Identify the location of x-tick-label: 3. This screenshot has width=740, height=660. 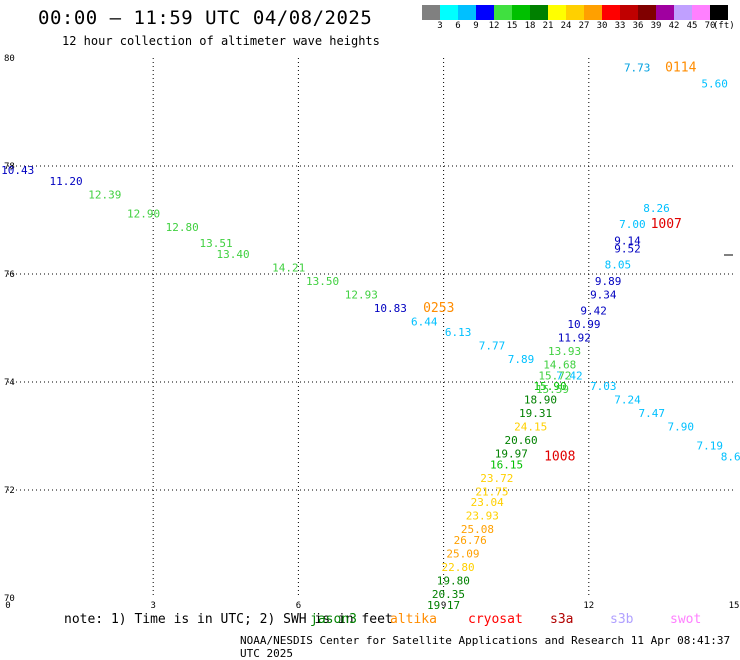
(152, 606).